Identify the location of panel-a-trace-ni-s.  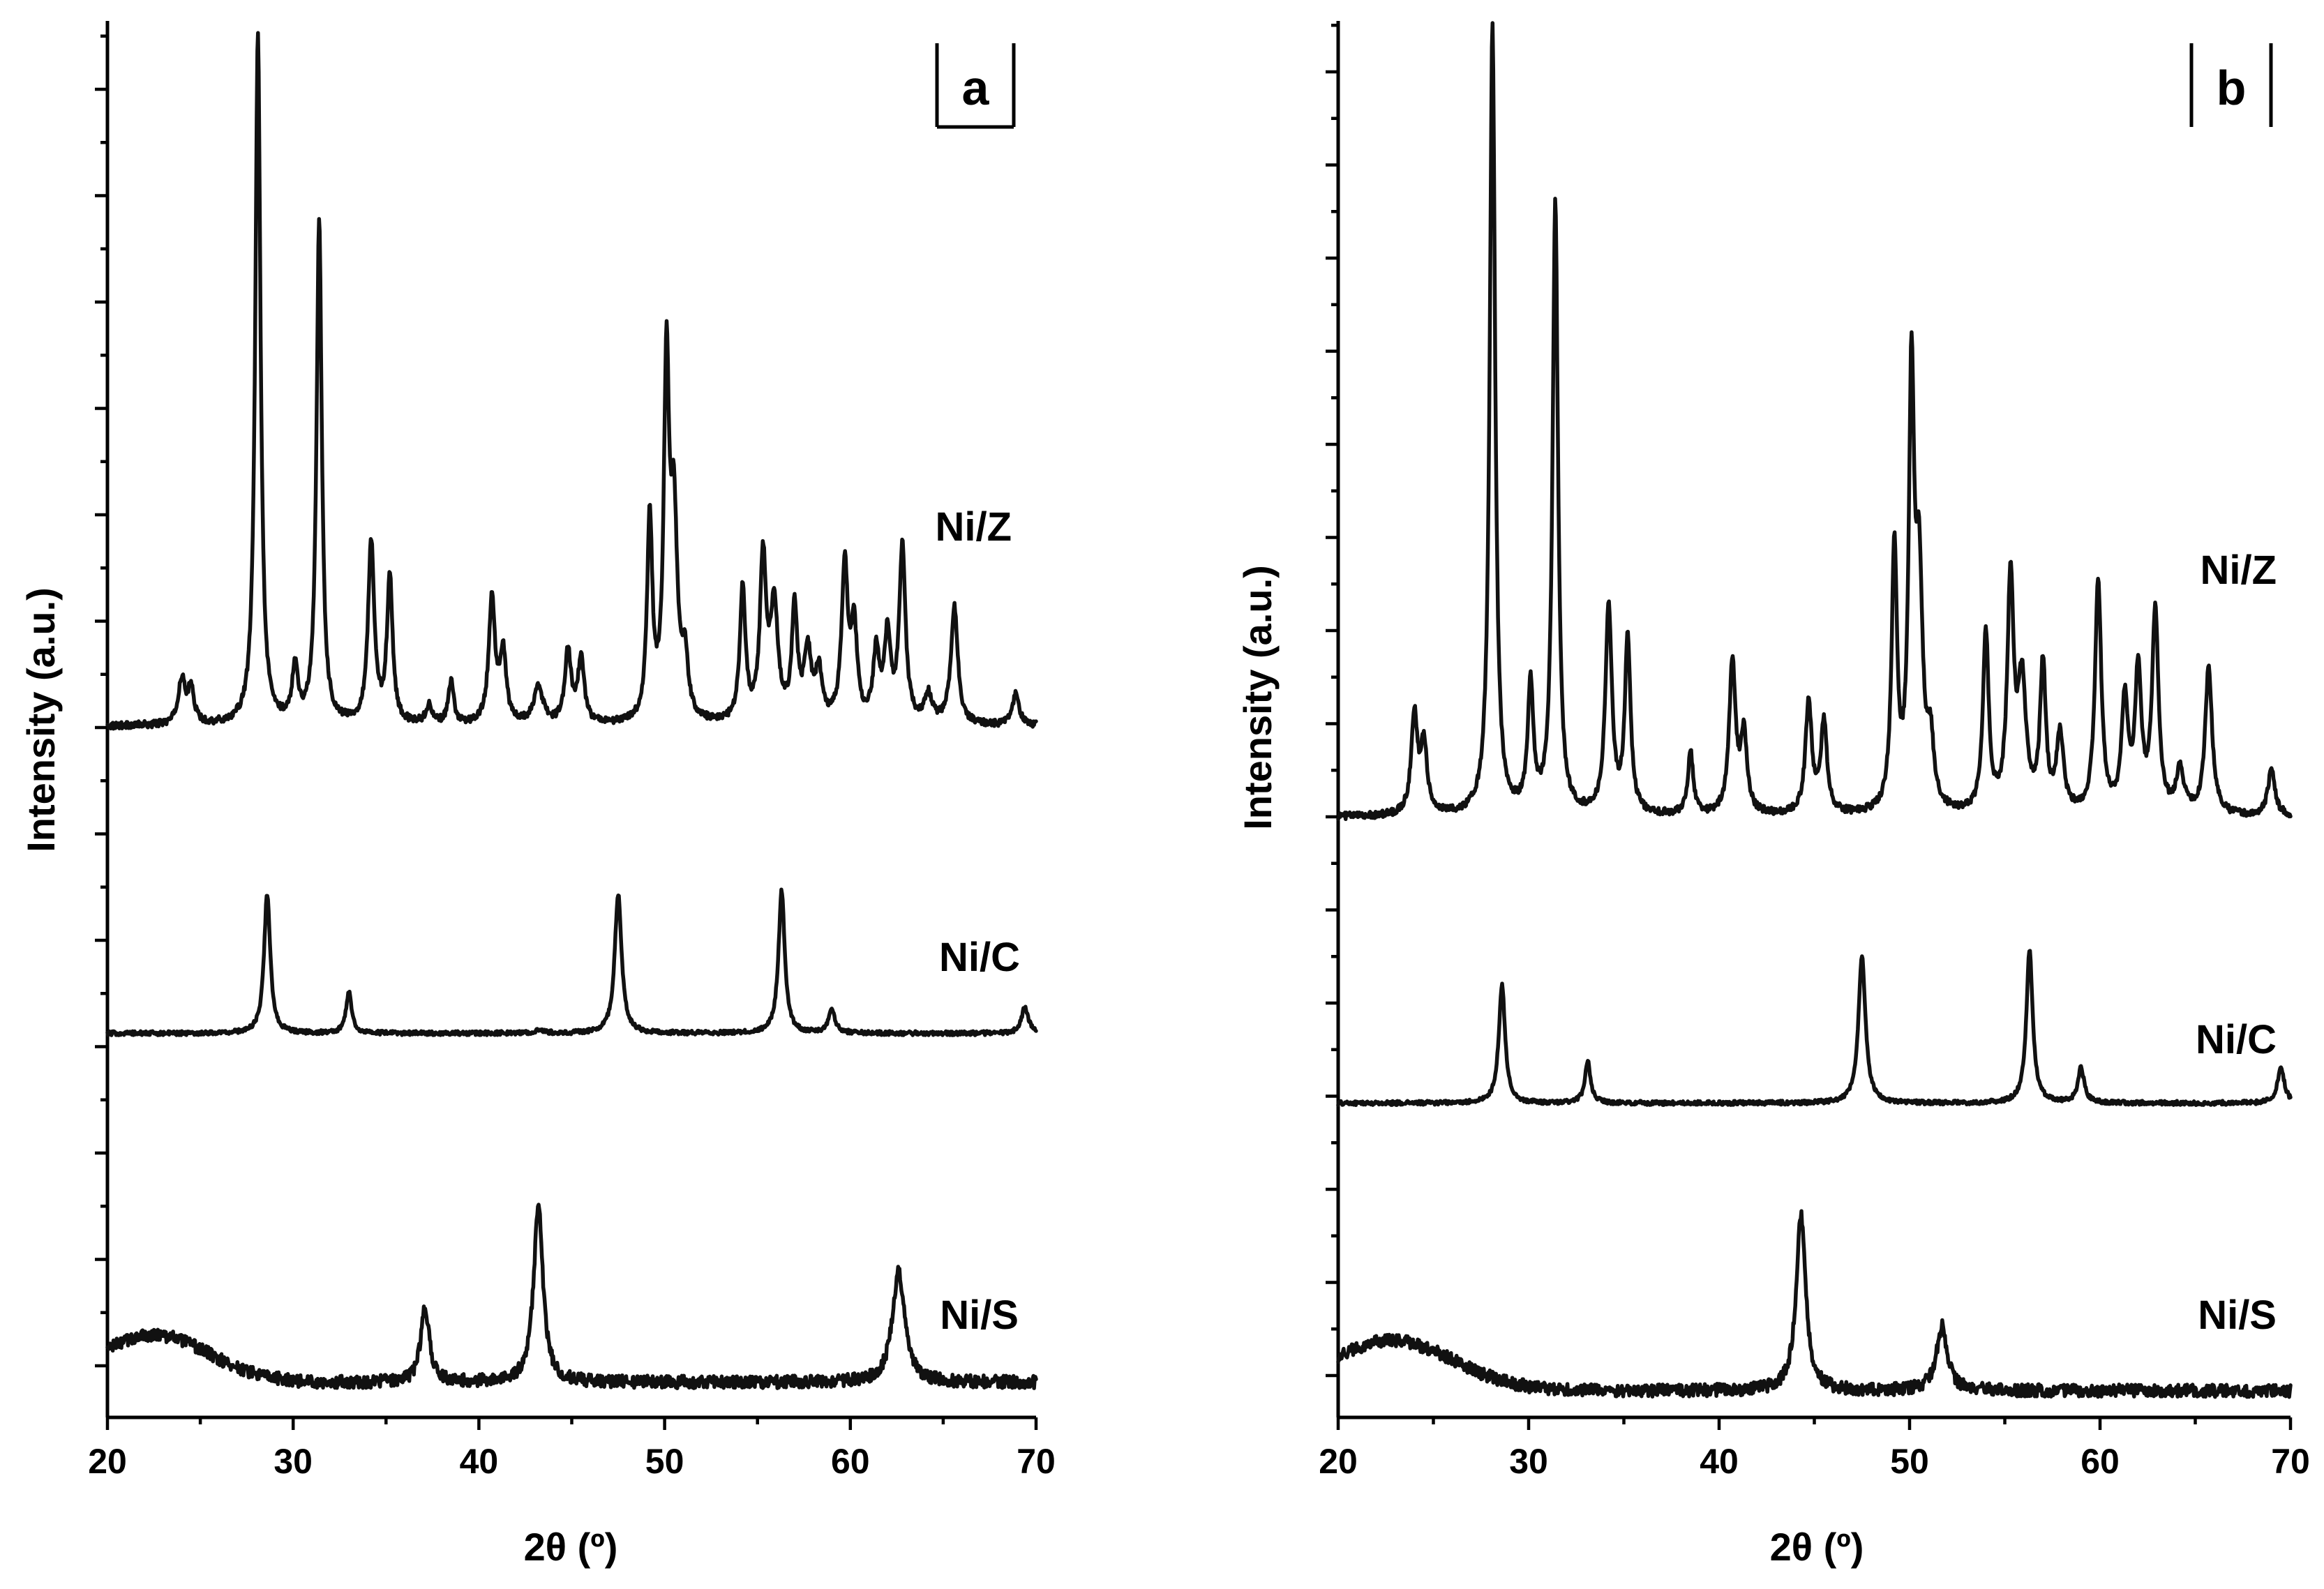
(571, 1296).